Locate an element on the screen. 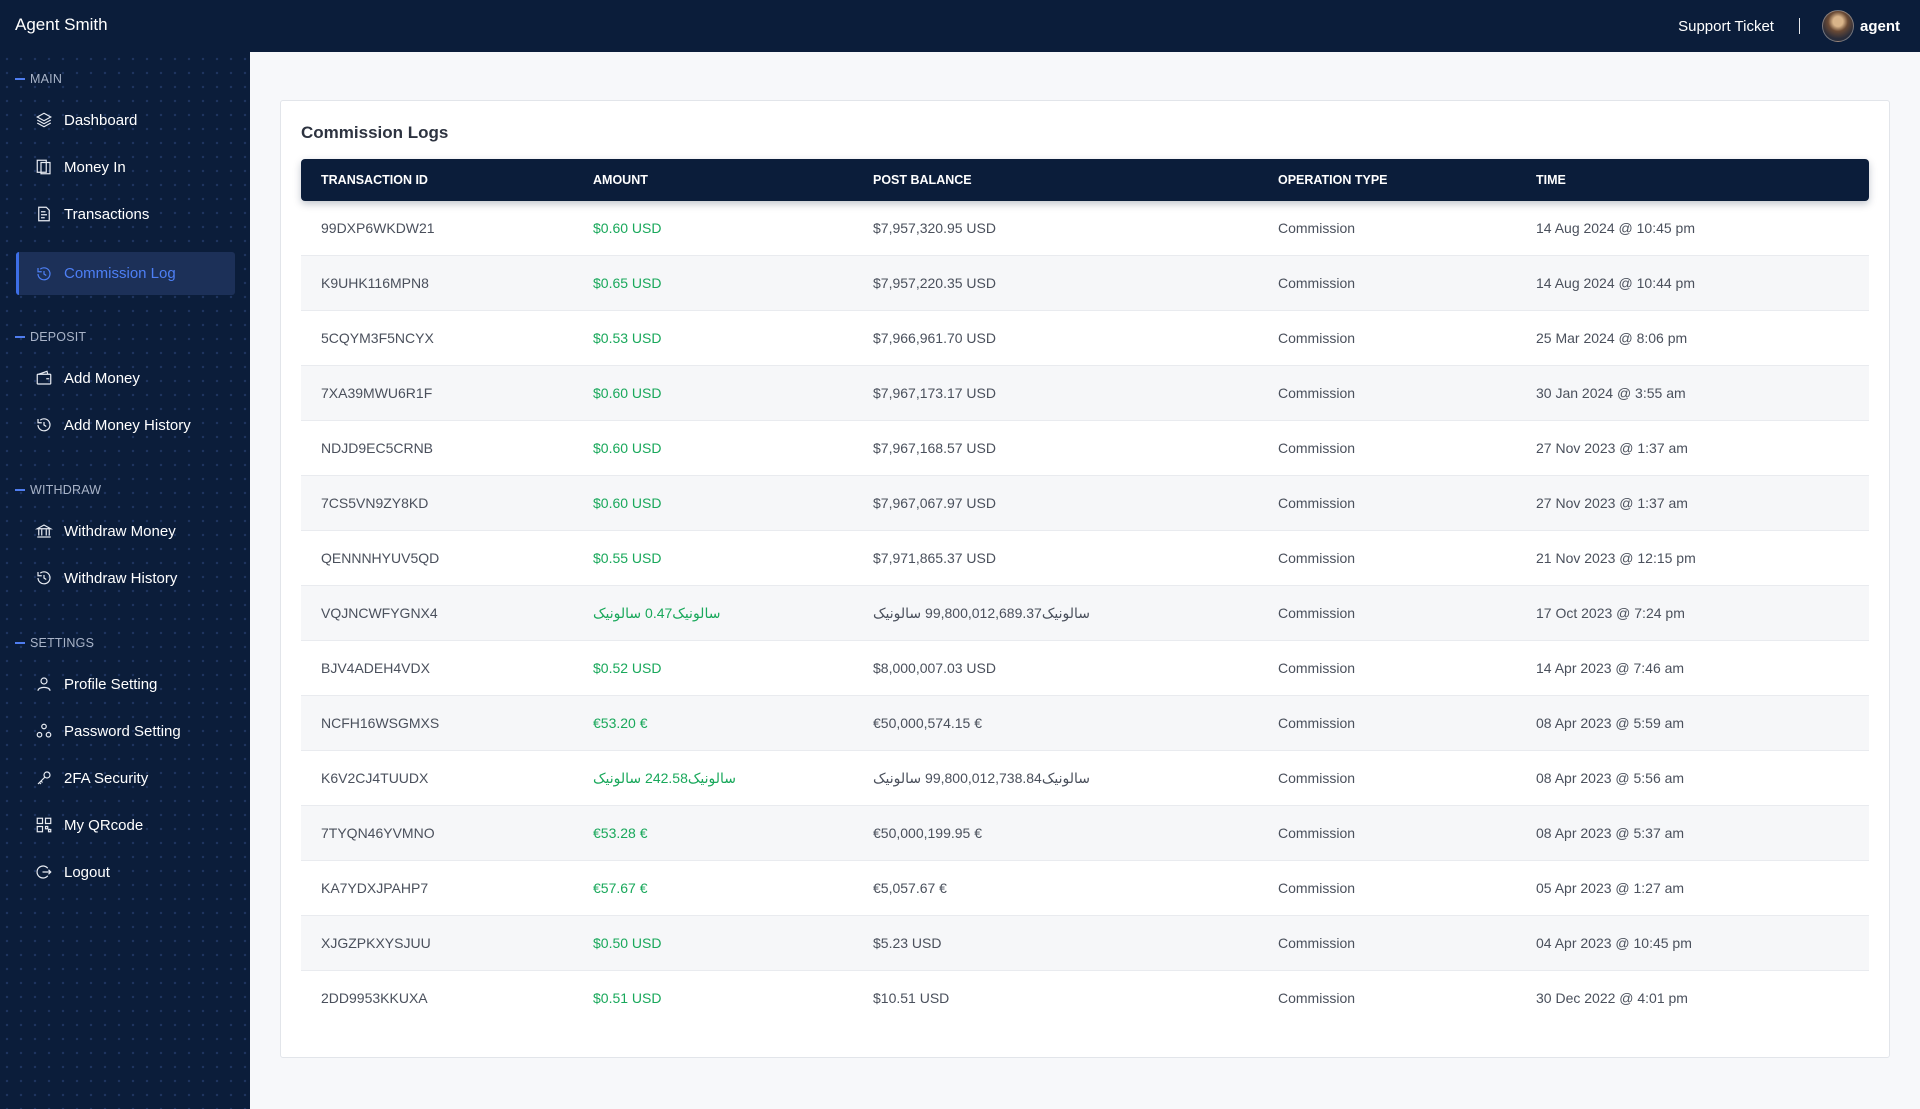 This screenshot has width=1920, height=1109. time-cell: 05 Apr 2023 @ 1:27 am is located at coordinates (1610, 888).